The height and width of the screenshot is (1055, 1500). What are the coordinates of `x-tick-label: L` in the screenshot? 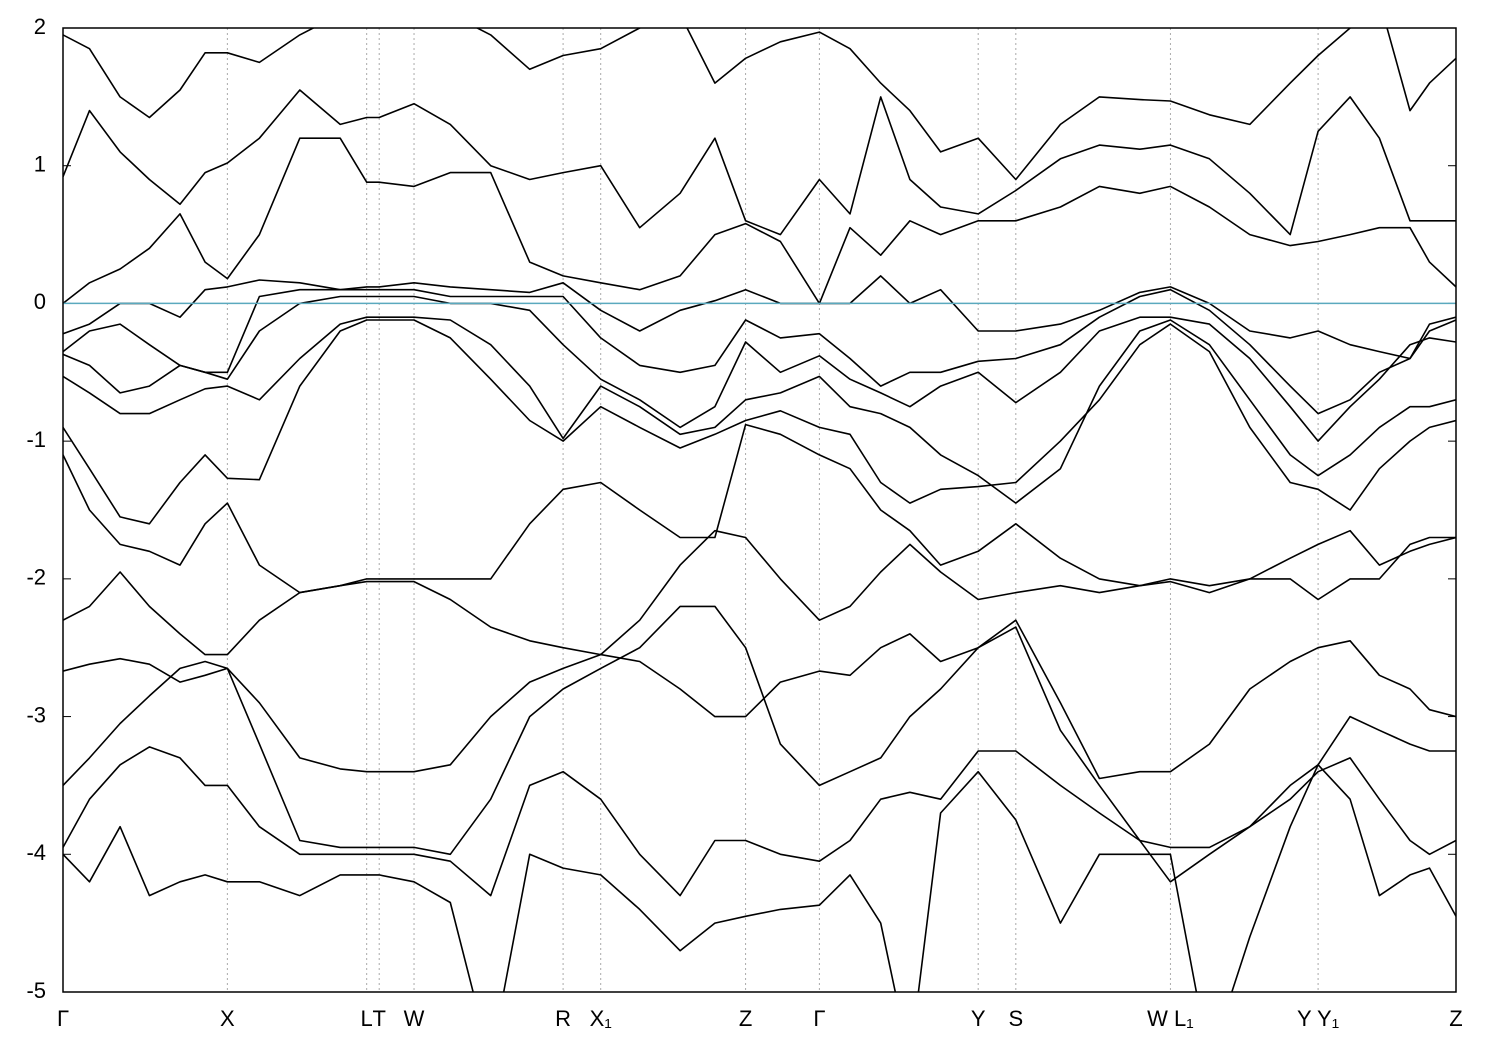 It's located at (367, 1018).